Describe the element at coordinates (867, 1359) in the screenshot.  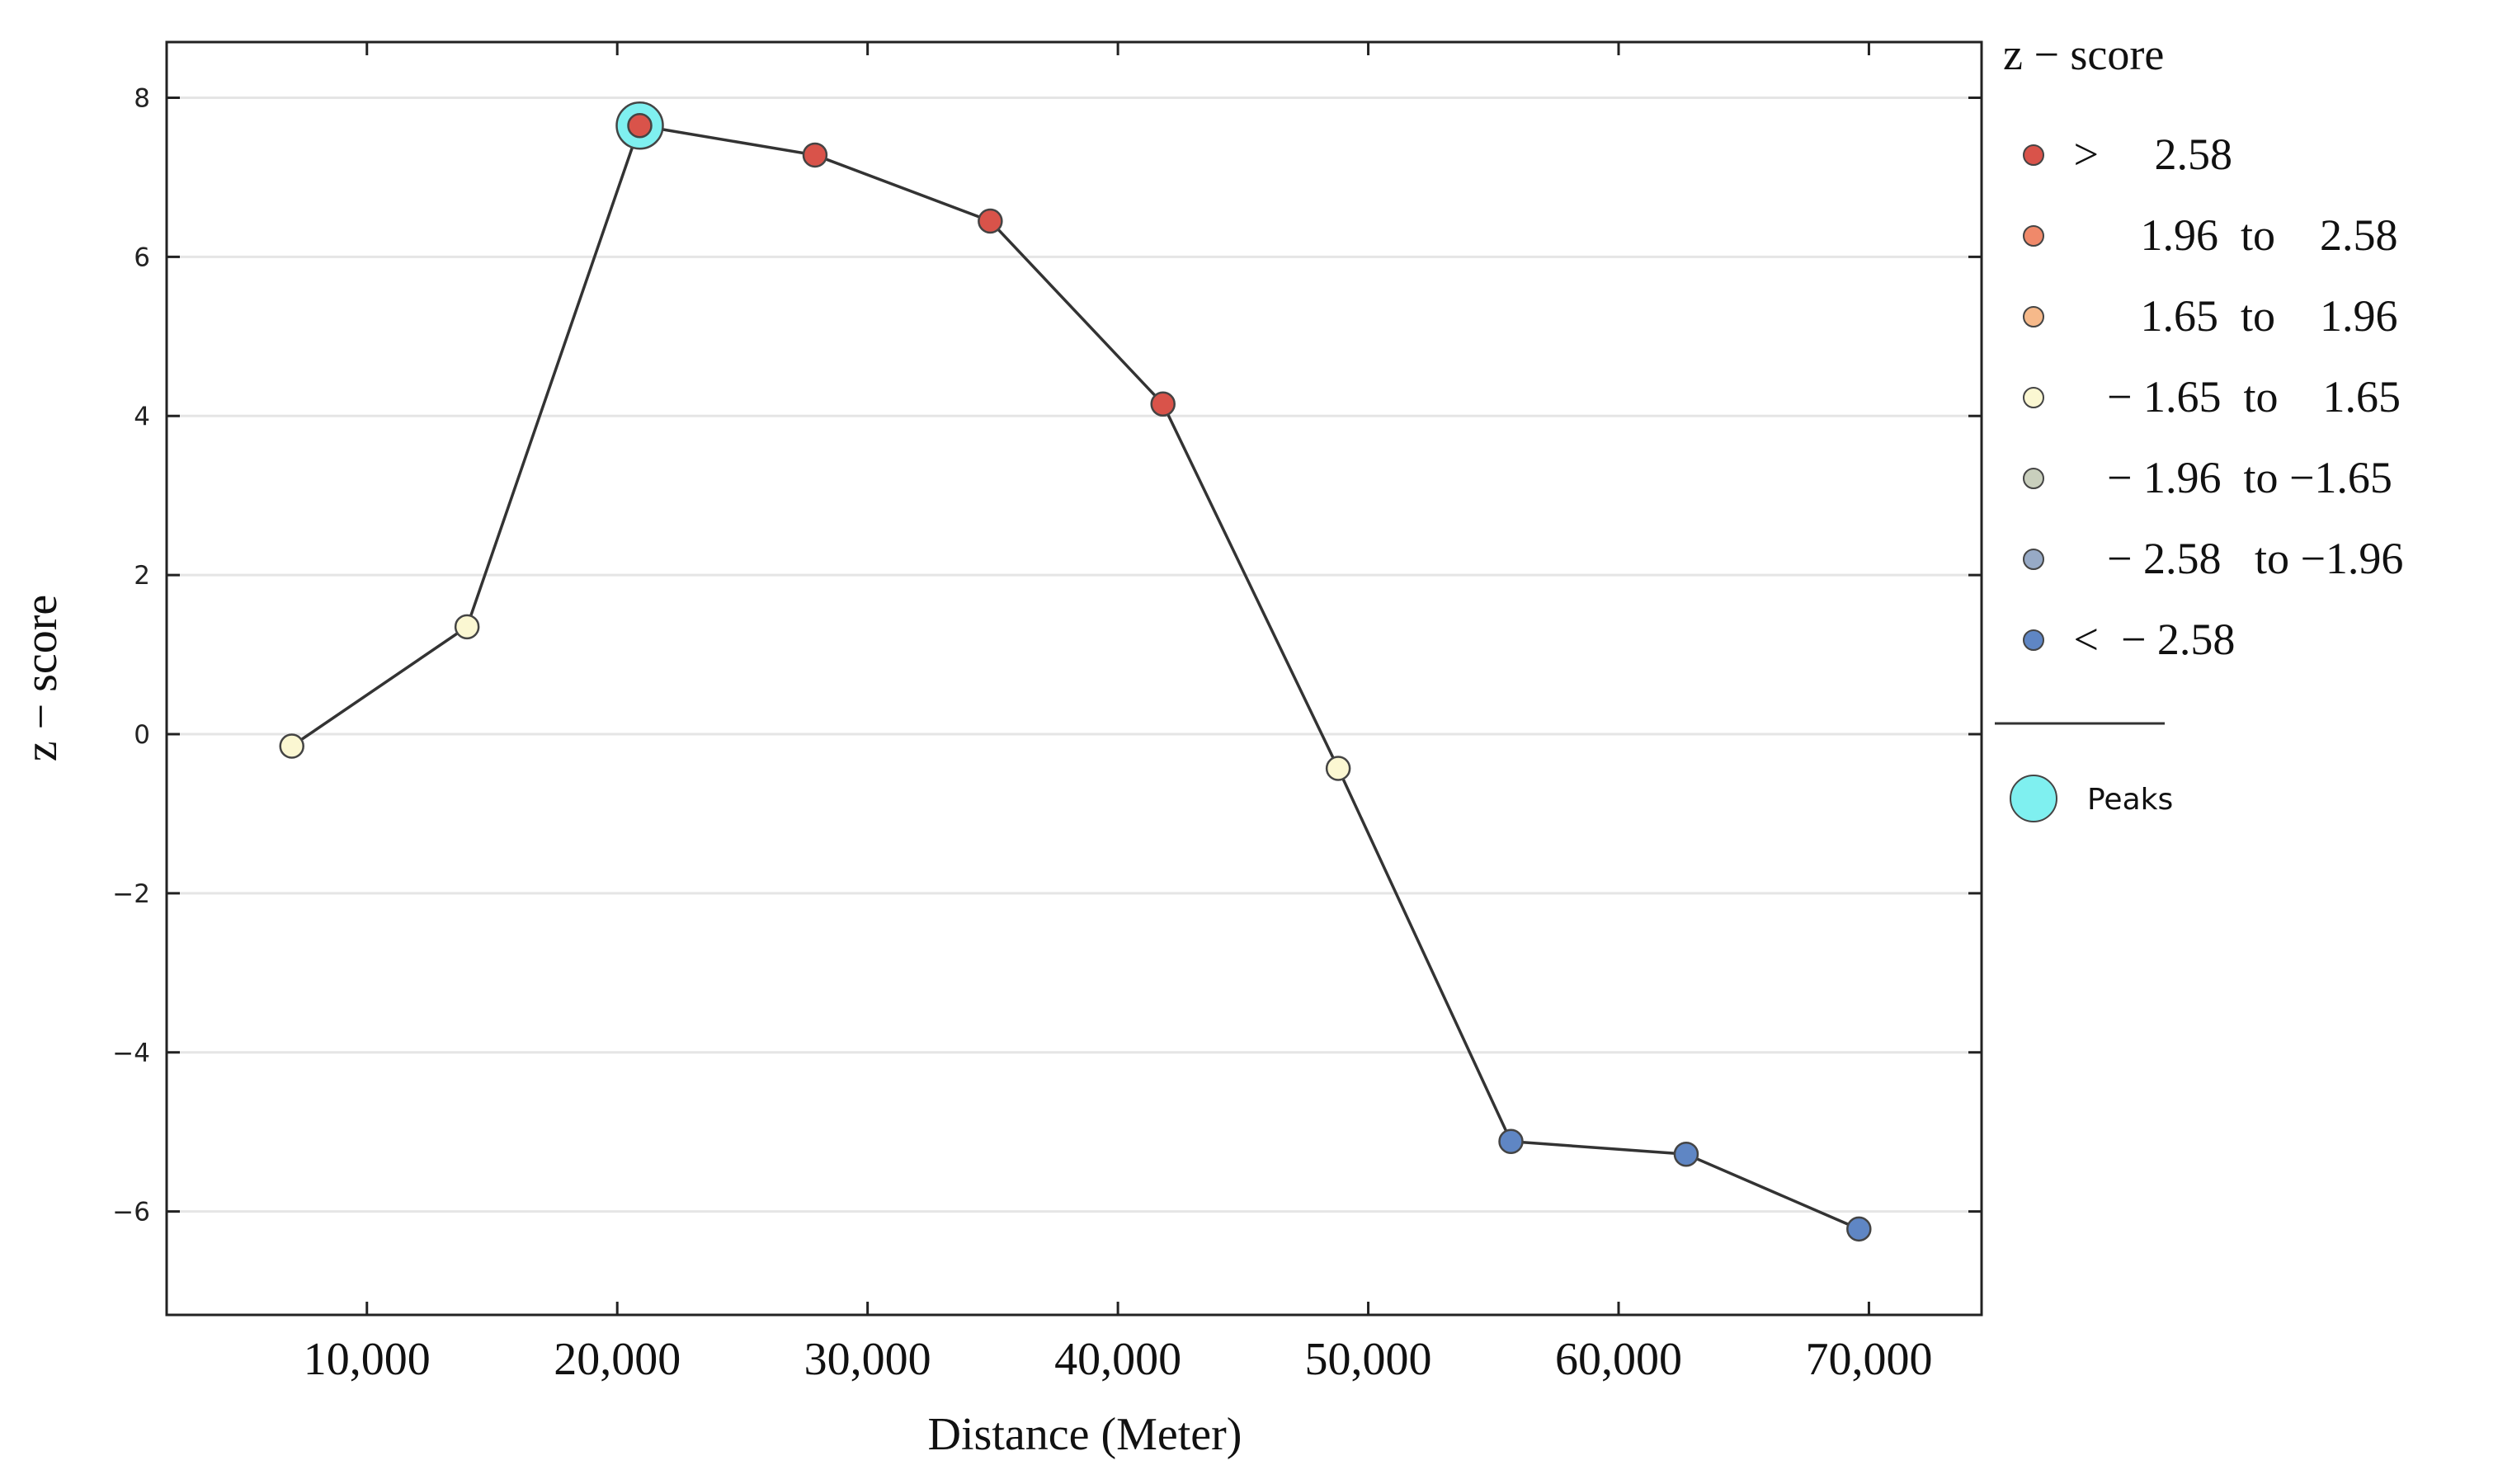
I see `x-tick-label: 30,000` at that location.